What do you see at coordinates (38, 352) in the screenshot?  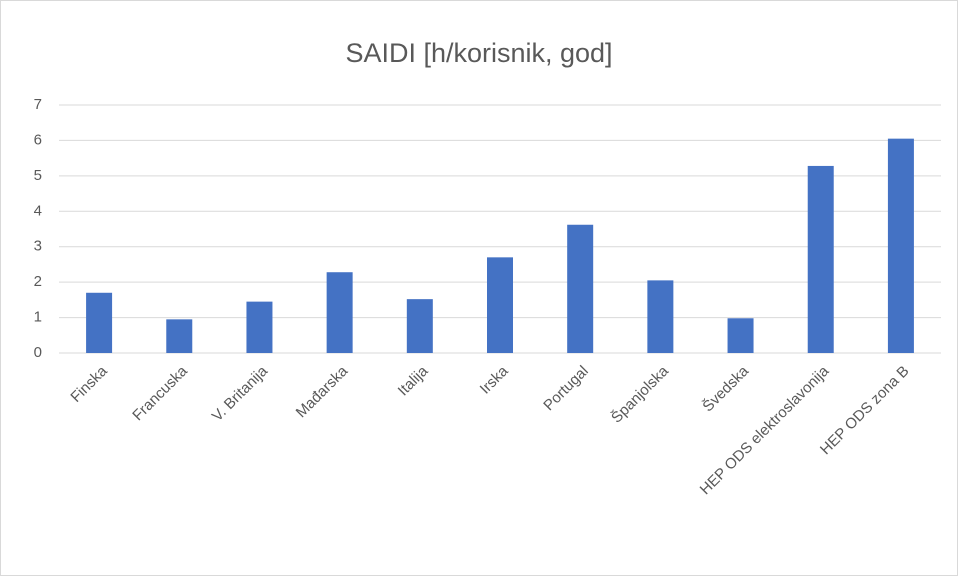 I see `y-tick-label: 0` at bounding box center [38, 352].